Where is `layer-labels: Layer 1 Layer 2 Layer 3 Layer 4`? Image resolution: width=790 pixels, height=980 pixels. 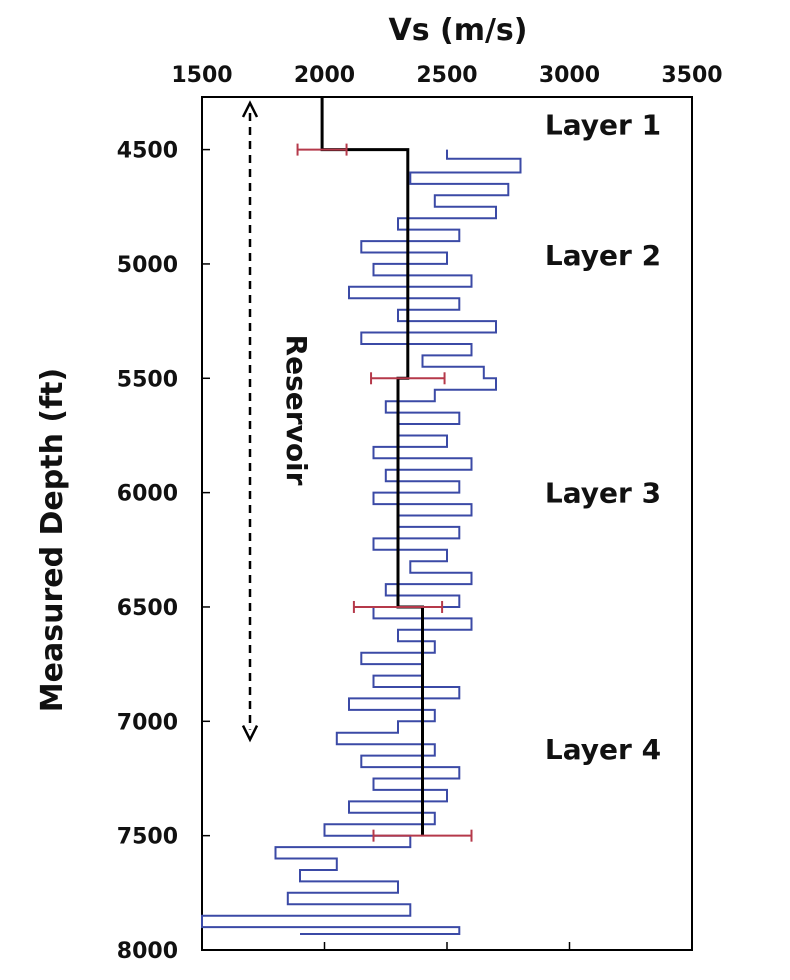 layer-labels: Layer 1 Layer 2 Layer 3 Layer 4 is located at coordinates (603, 436).